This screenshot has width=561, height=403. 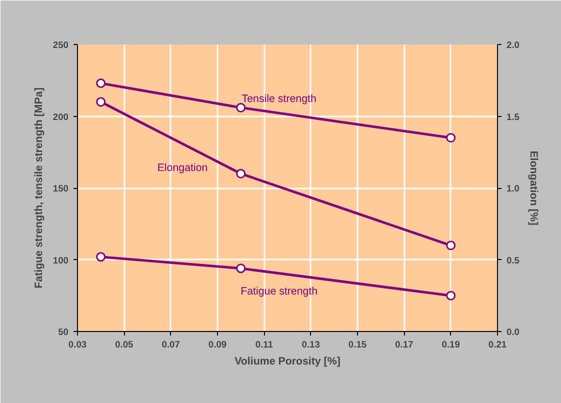 What do you see at coordinates (513, 260) in the screenshot?
I see `y2-tick-label: 0.5` at bounding box center [513, 260].